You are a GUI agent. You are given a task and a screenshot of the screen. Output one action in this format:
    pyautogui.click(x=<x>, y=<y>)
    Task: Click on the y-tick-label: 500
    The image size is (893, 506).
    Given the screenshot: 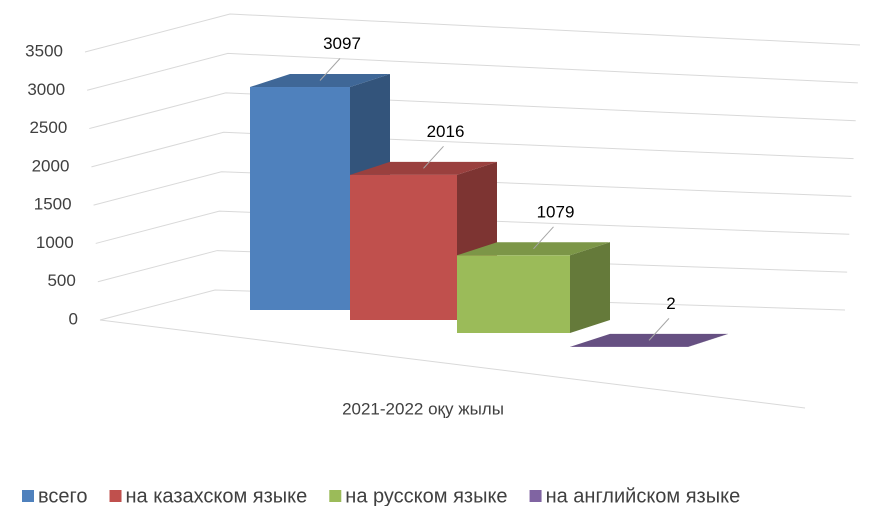 What is the action you would take?
    pyautogui.click(x=61, y=280)
    